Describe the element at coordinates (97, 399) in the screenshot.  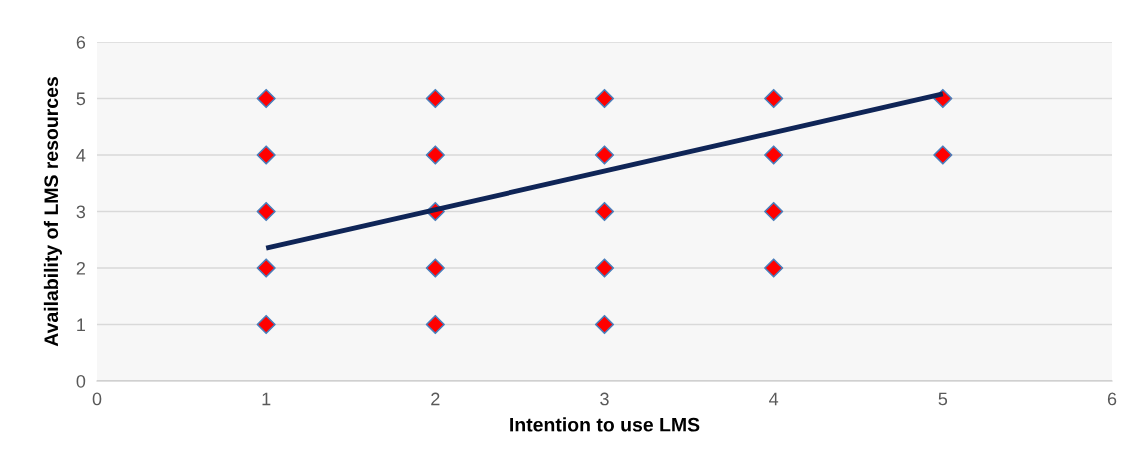
I see `x-tick-label: 0` at that location.